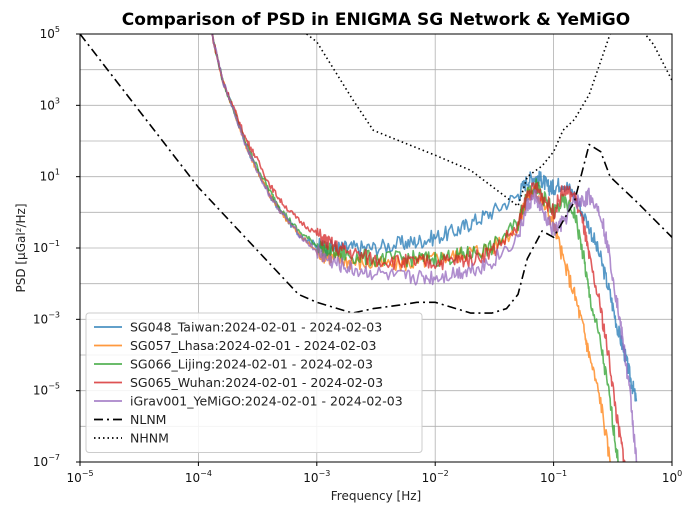 This screenshot has width=698, height=518. Describe the element at coordinates (316, 477) in the screenshot. I see `x-tick-label: 10⁻³` at that location.